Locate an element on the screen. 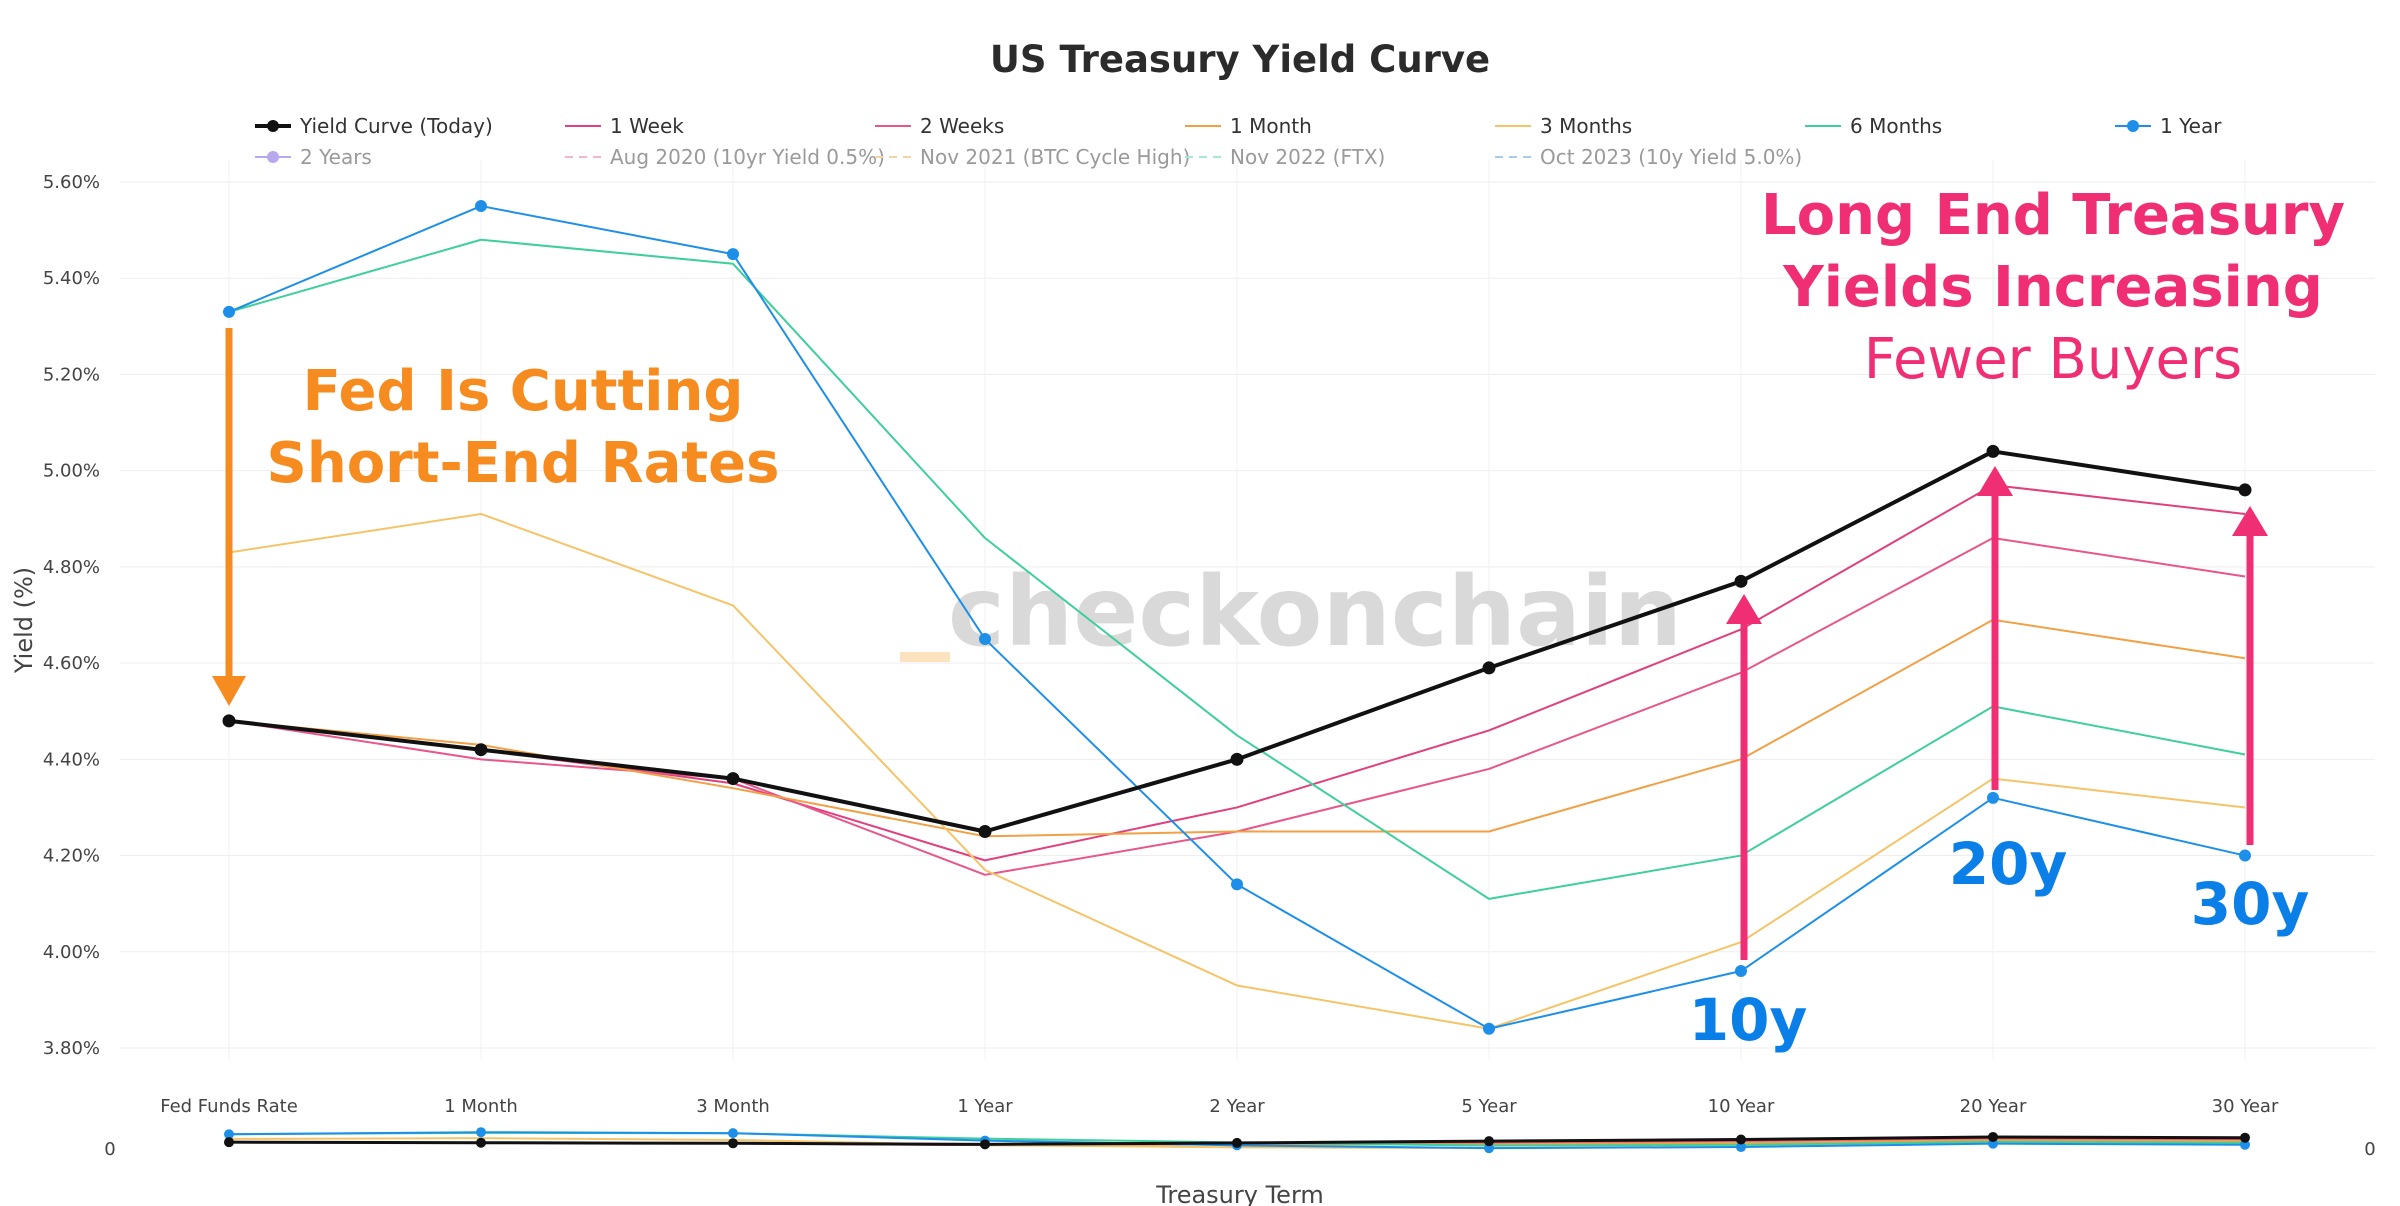 The width and height of the screenshot is (2400, 1206). legend-item-hidden: Oct 2023 (10y Yield 5.0%) is located at coordinates (1648, 157).